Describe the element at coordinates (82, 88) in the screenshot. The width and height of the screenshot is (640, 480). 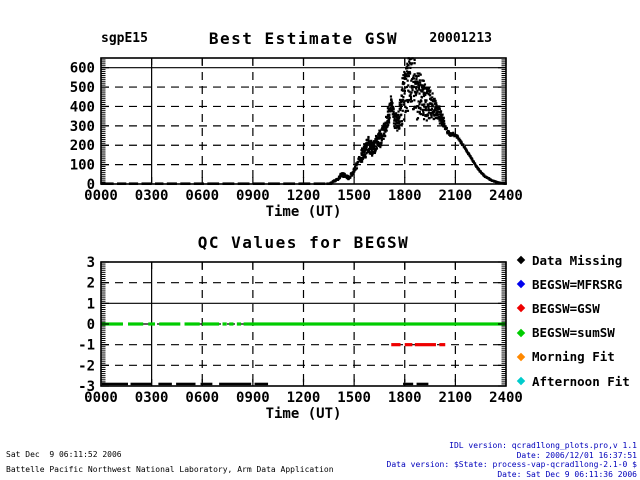
I see `svg-text: 500` at that location.